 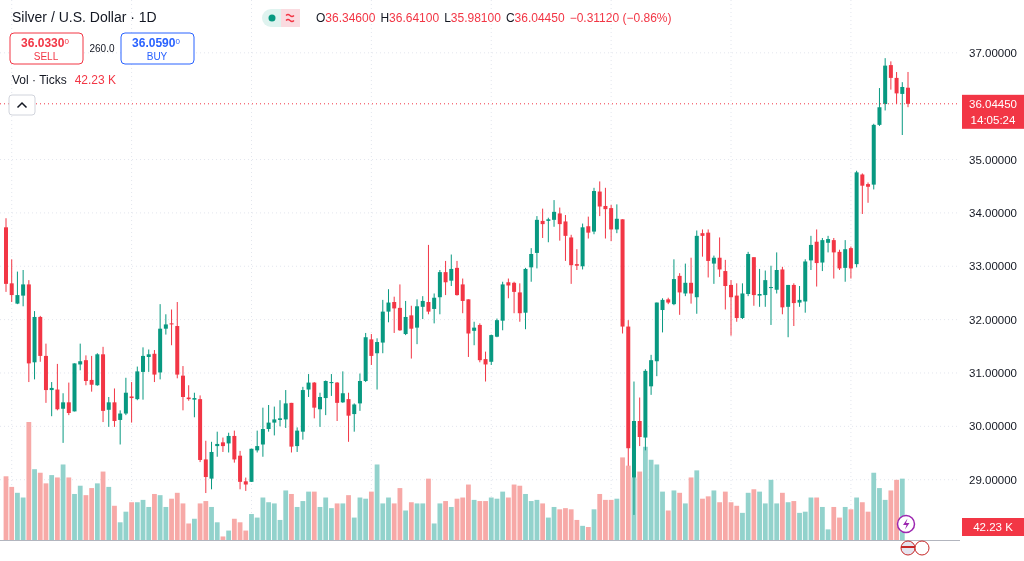 What do you see at coordinates (321, 18) in the screenshot?
I see `annotation: O` at bounding box center [321, 18].